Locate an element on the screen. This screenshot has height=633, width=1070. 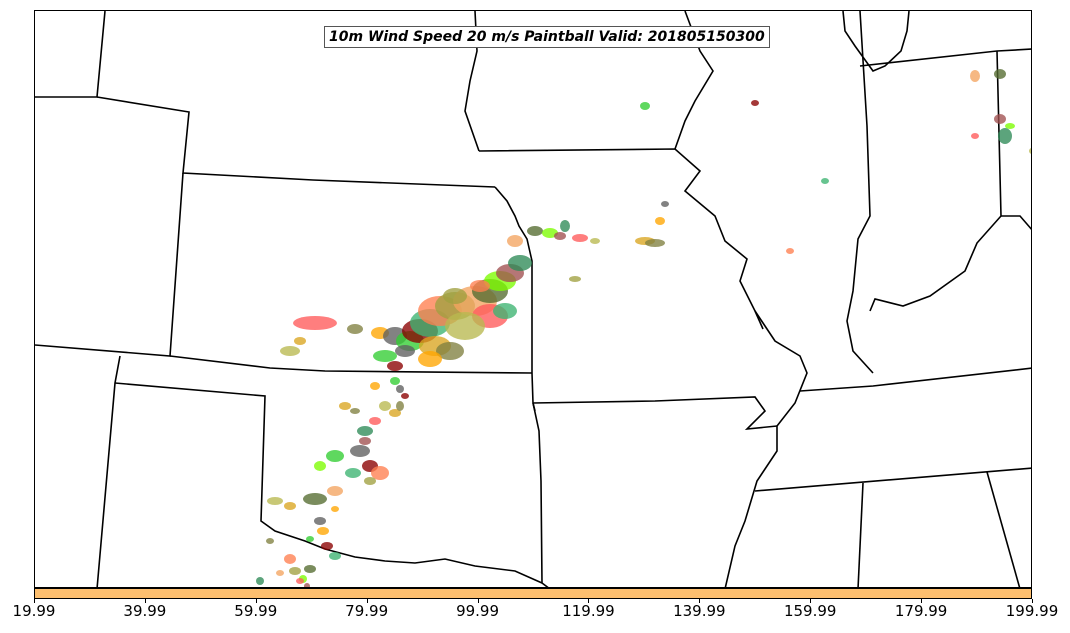
colorbar-tick-label: 99.99 is located at coordinates (478, 611).